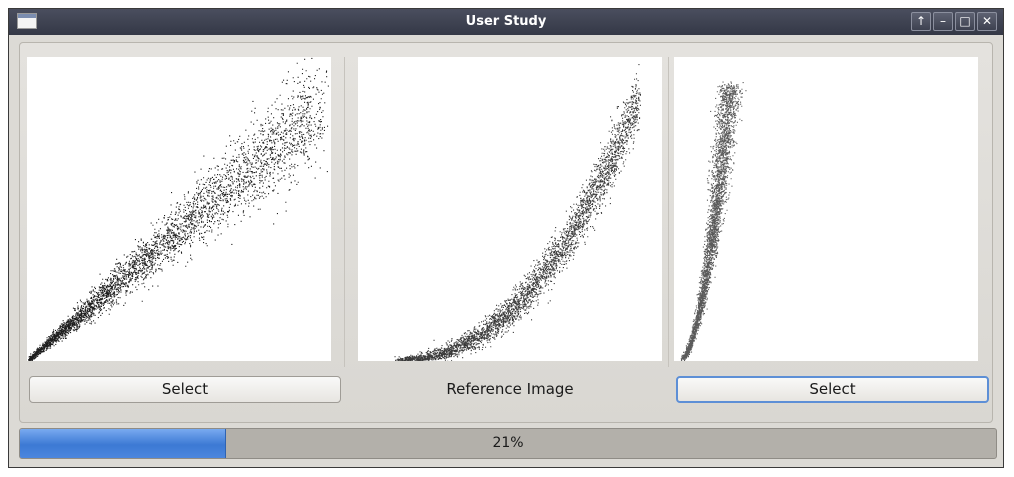 The height and width of the screenshot is (477, 1014). Describe the element at coordinates (954, 21) in the screenshot. I see `window-controls: ↑ – □ ✕` at that location.